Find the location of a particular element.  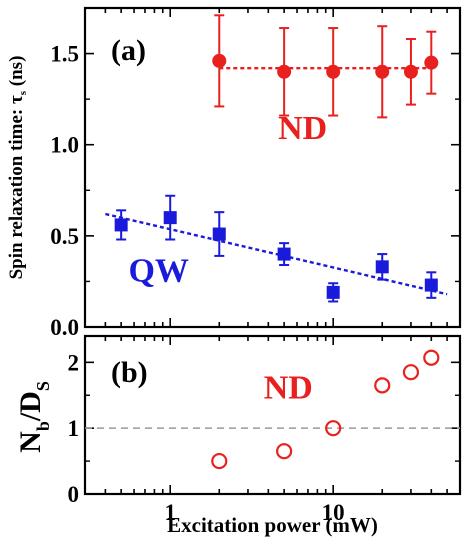

x-axis-title: Excitation power (mW) is located at coordinates (272, 525).